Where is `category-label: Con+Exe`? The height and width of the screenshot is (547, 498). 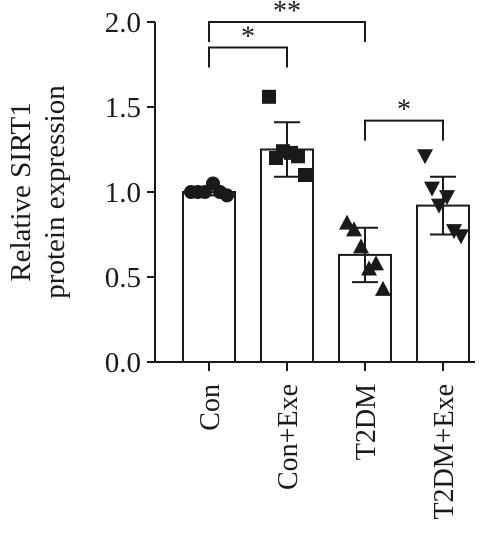
category-label: Con+Exe is located at coordinates (288, 437).